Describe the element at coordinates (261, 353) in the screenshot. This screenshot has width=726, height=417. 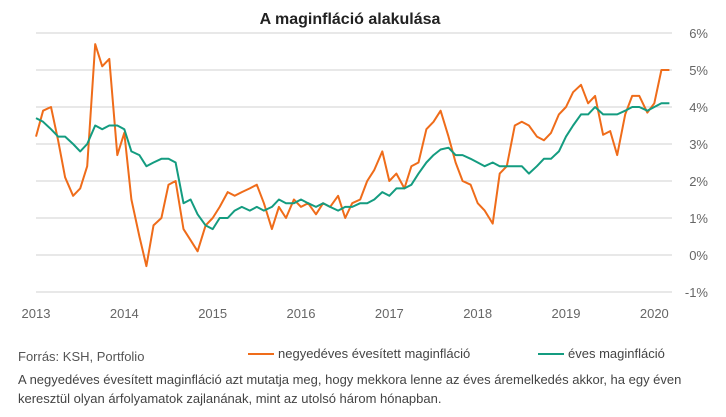
I see `legend-swatch-quarterly` at that location.